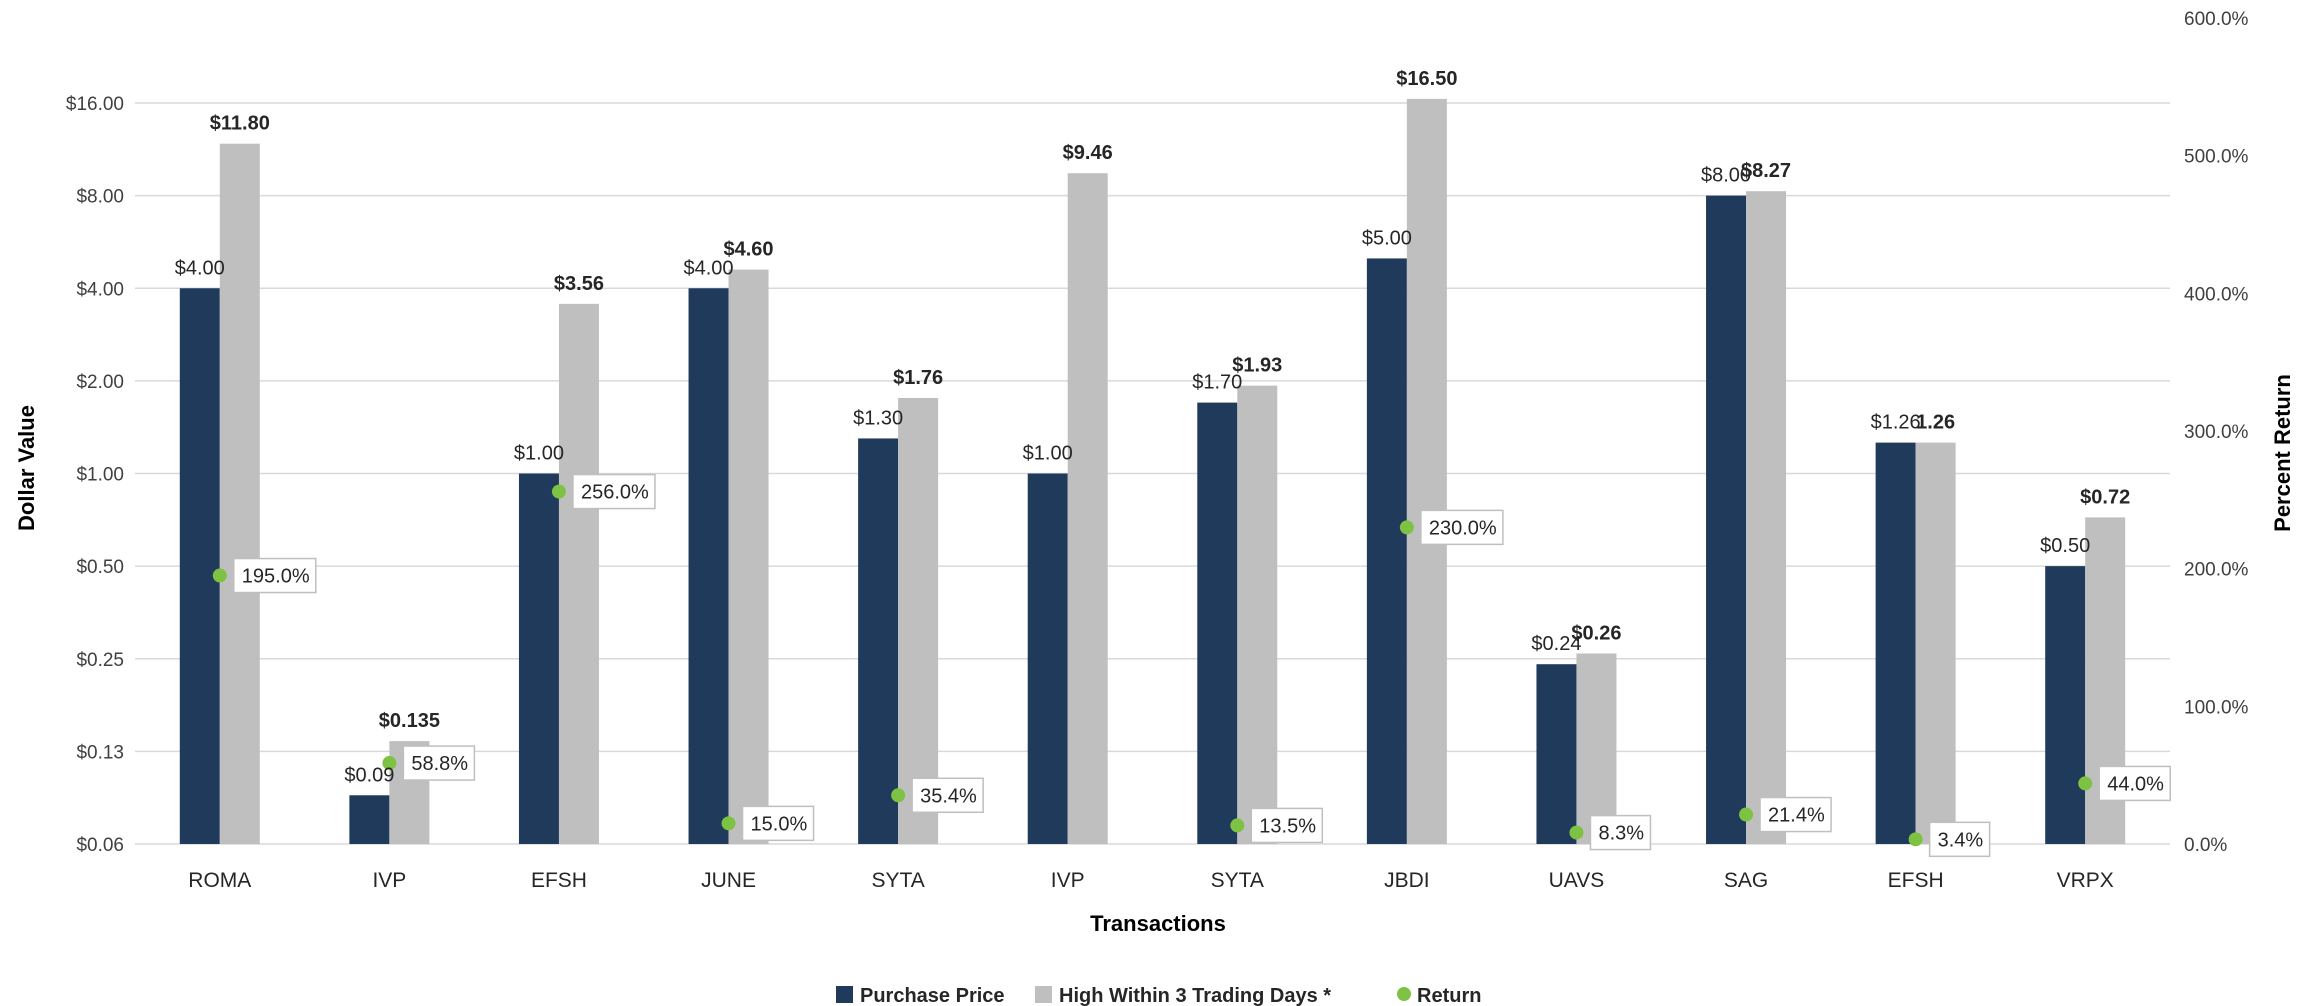 This screenshot has height=1006, width=2318. Describe the element at coordinates (1596, 634) in the screenshot. I see `data-label-high-within-3-days: $0.26` at that location.